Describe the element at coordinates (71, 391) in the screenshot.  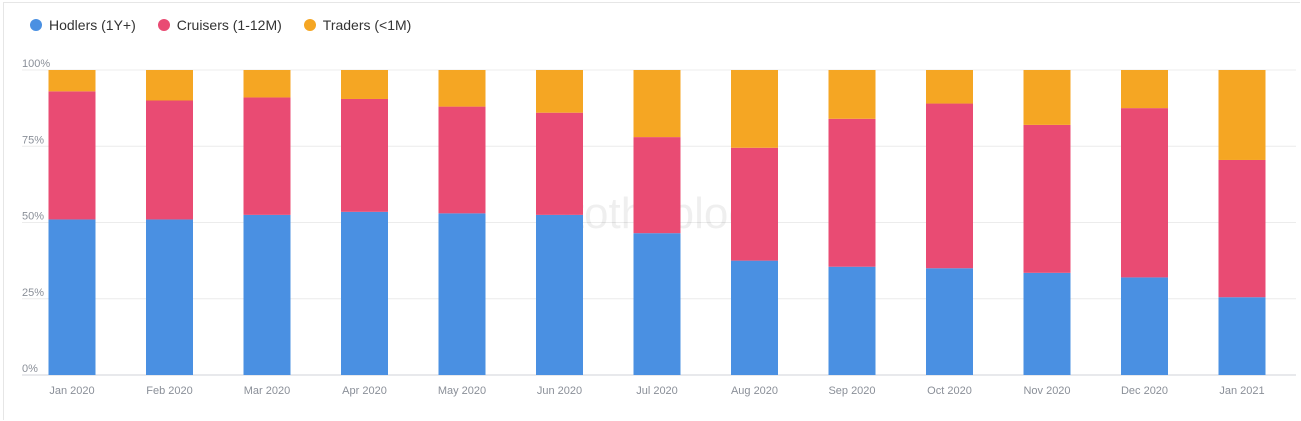
I see `x-tick-label: Jan 2020` at that location.